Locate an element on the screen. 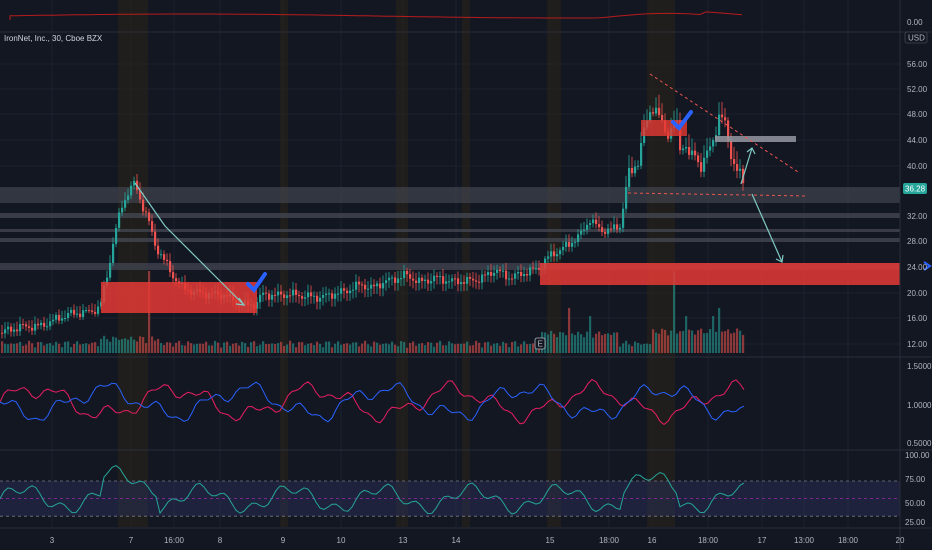 This screenshot has height=550, width=932. earnings-event-label: E is located at coordinates (540, 344).